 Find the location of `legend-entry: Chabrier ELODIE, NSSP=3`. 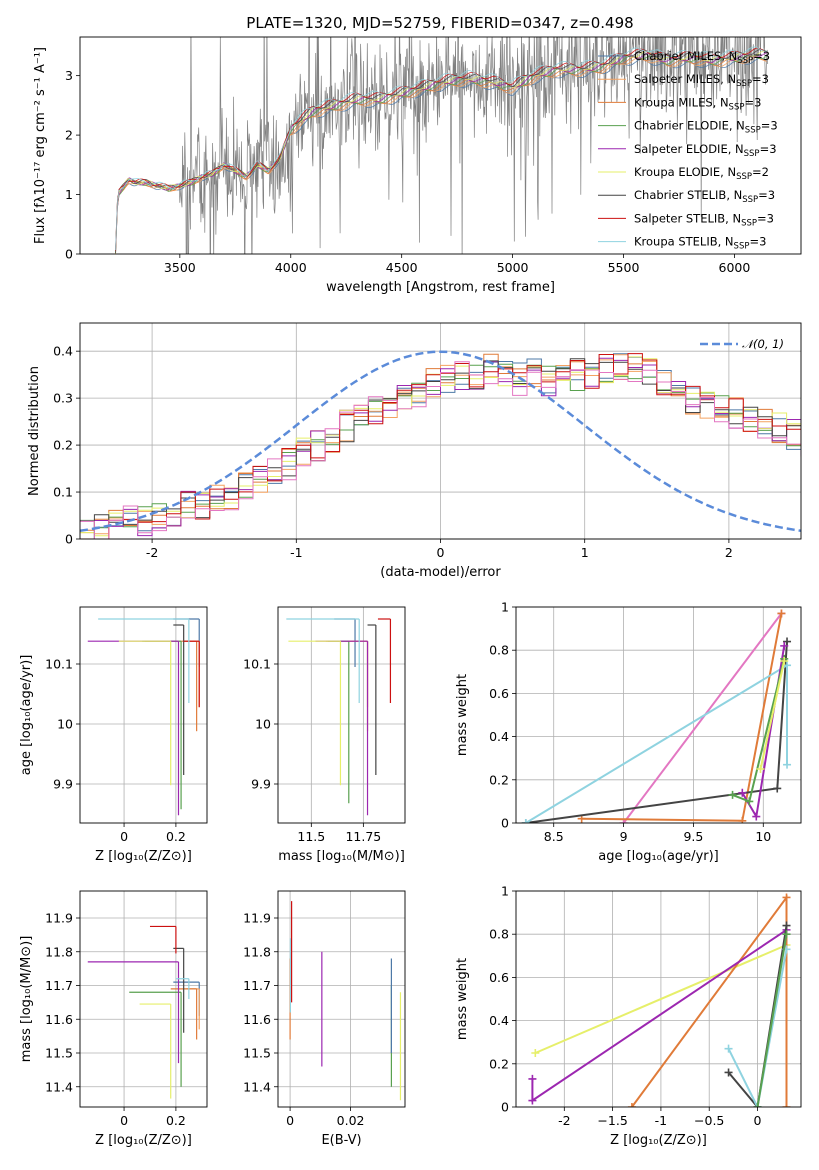

legend-entry: Chabrier ELODIE, NSSP=3 is located at coordinates (706, 127).